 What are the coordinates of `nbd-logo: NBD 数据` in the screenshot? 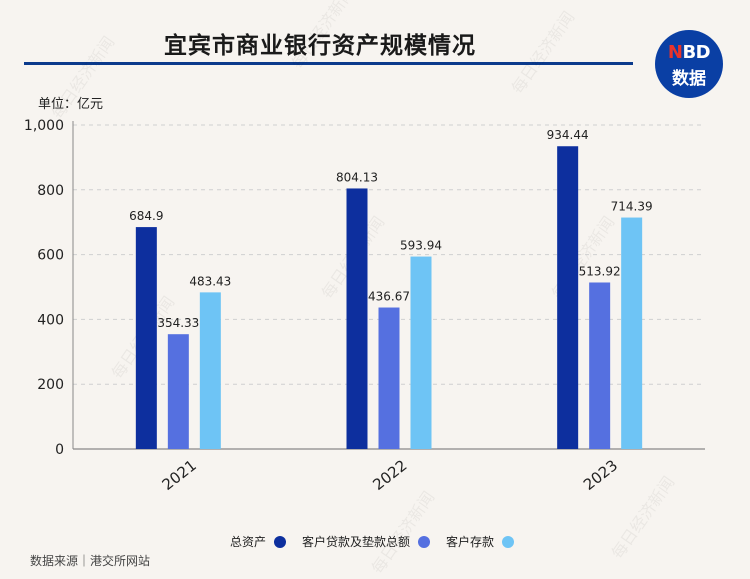 It's located at (689, 64).